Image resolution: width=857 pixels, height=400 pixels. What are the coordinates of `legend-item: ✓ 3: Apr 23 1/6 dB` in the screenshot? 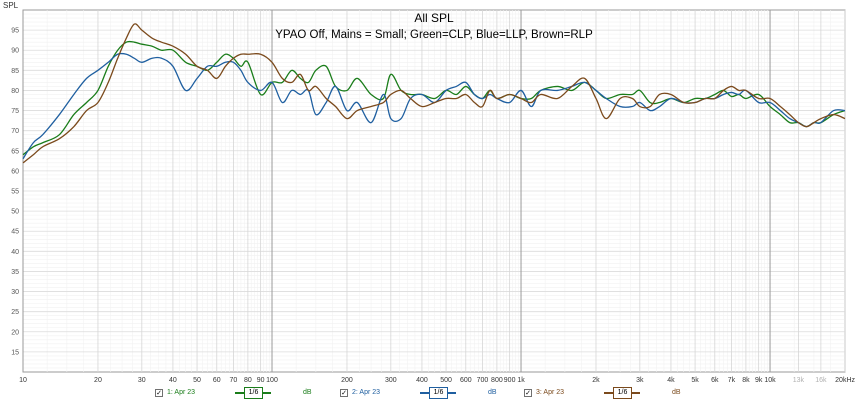 It's located at (608, 392).